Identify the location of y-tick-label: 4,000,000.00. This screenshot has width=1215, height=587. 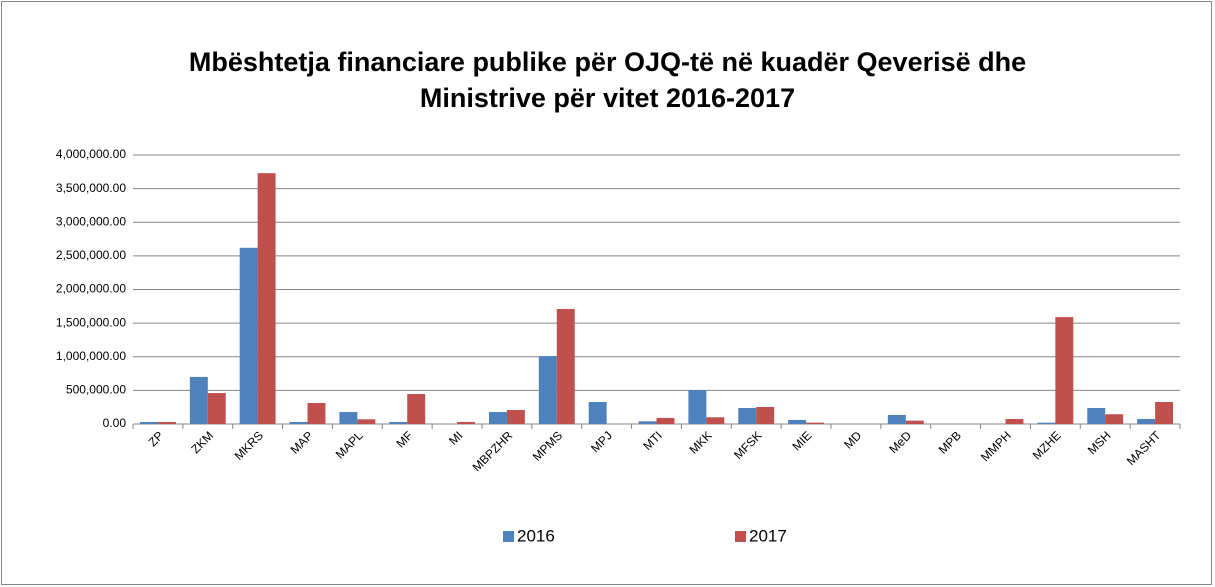
(91, 154).